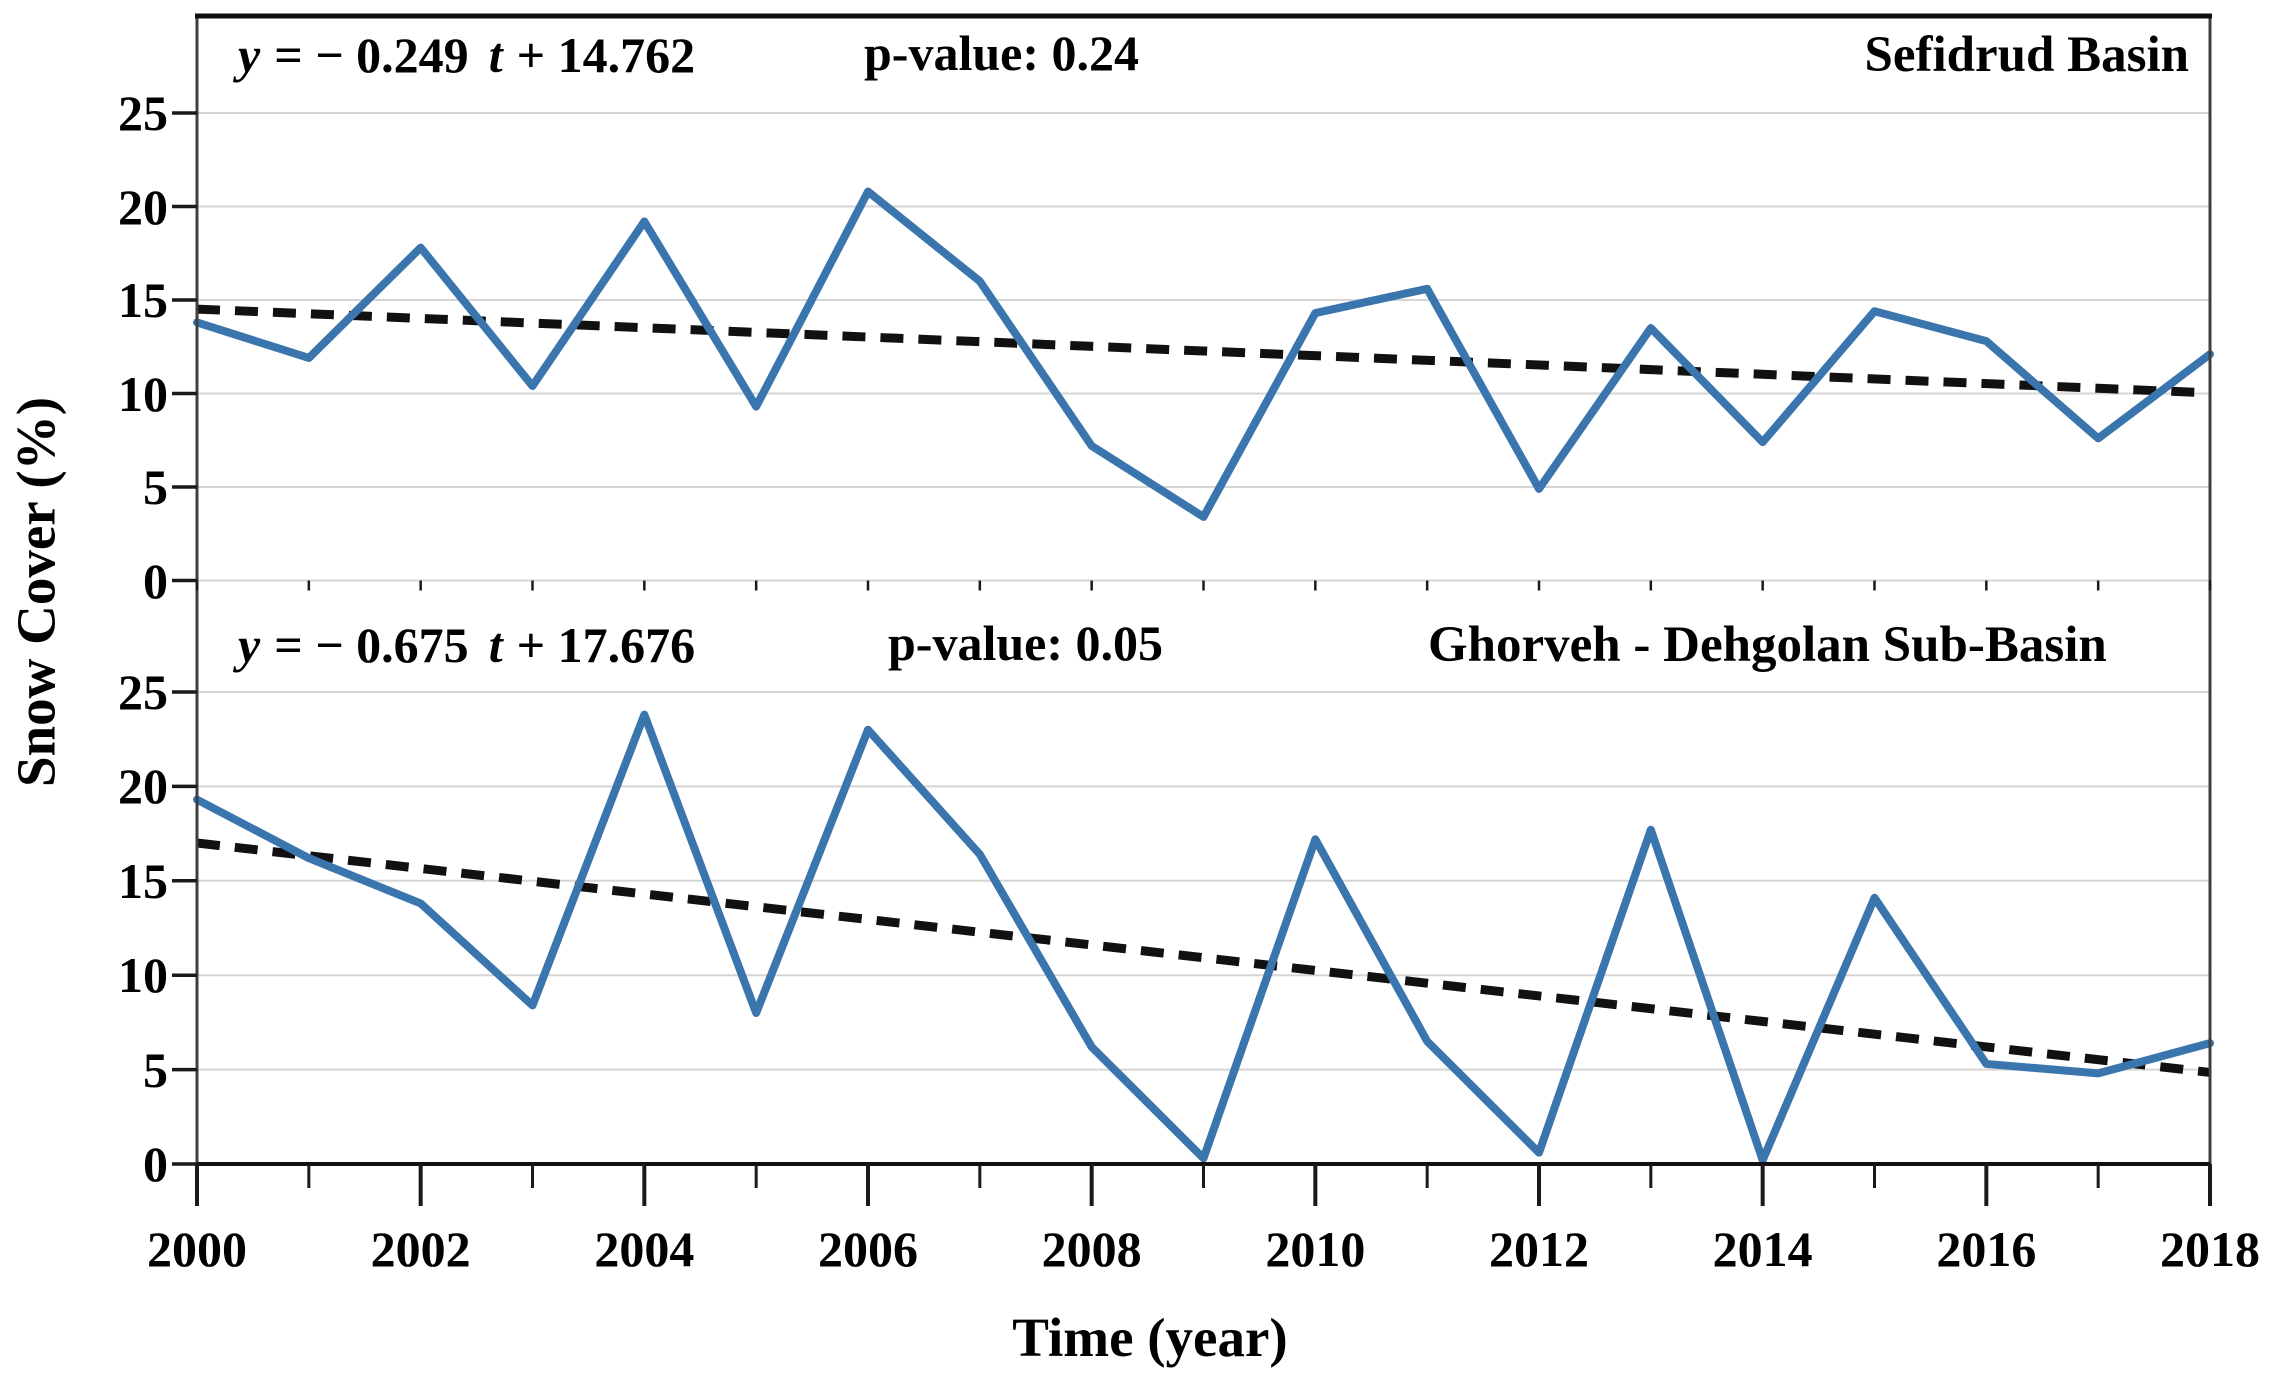 This screenshot has height=1398, width=2279. Describe the element at coordinates (143, 300) in the screenshot. I see `y-tick-label-top: 15` at that location.